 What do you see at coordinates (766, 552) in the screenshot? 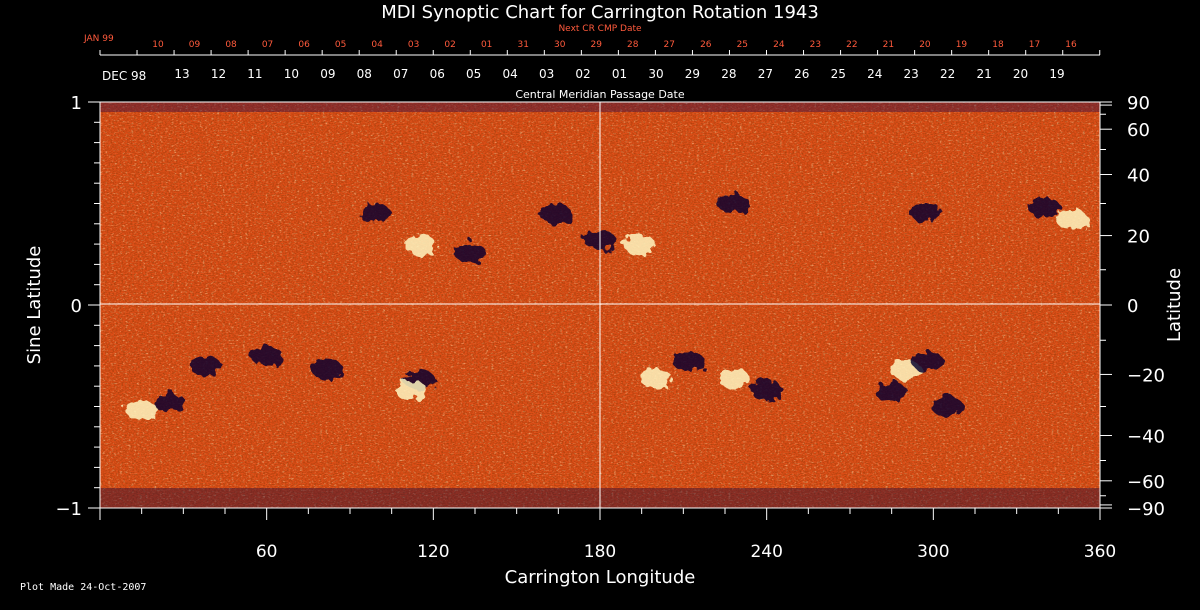
I see `x-tick-label: 240` at bounding box center [766, 552].